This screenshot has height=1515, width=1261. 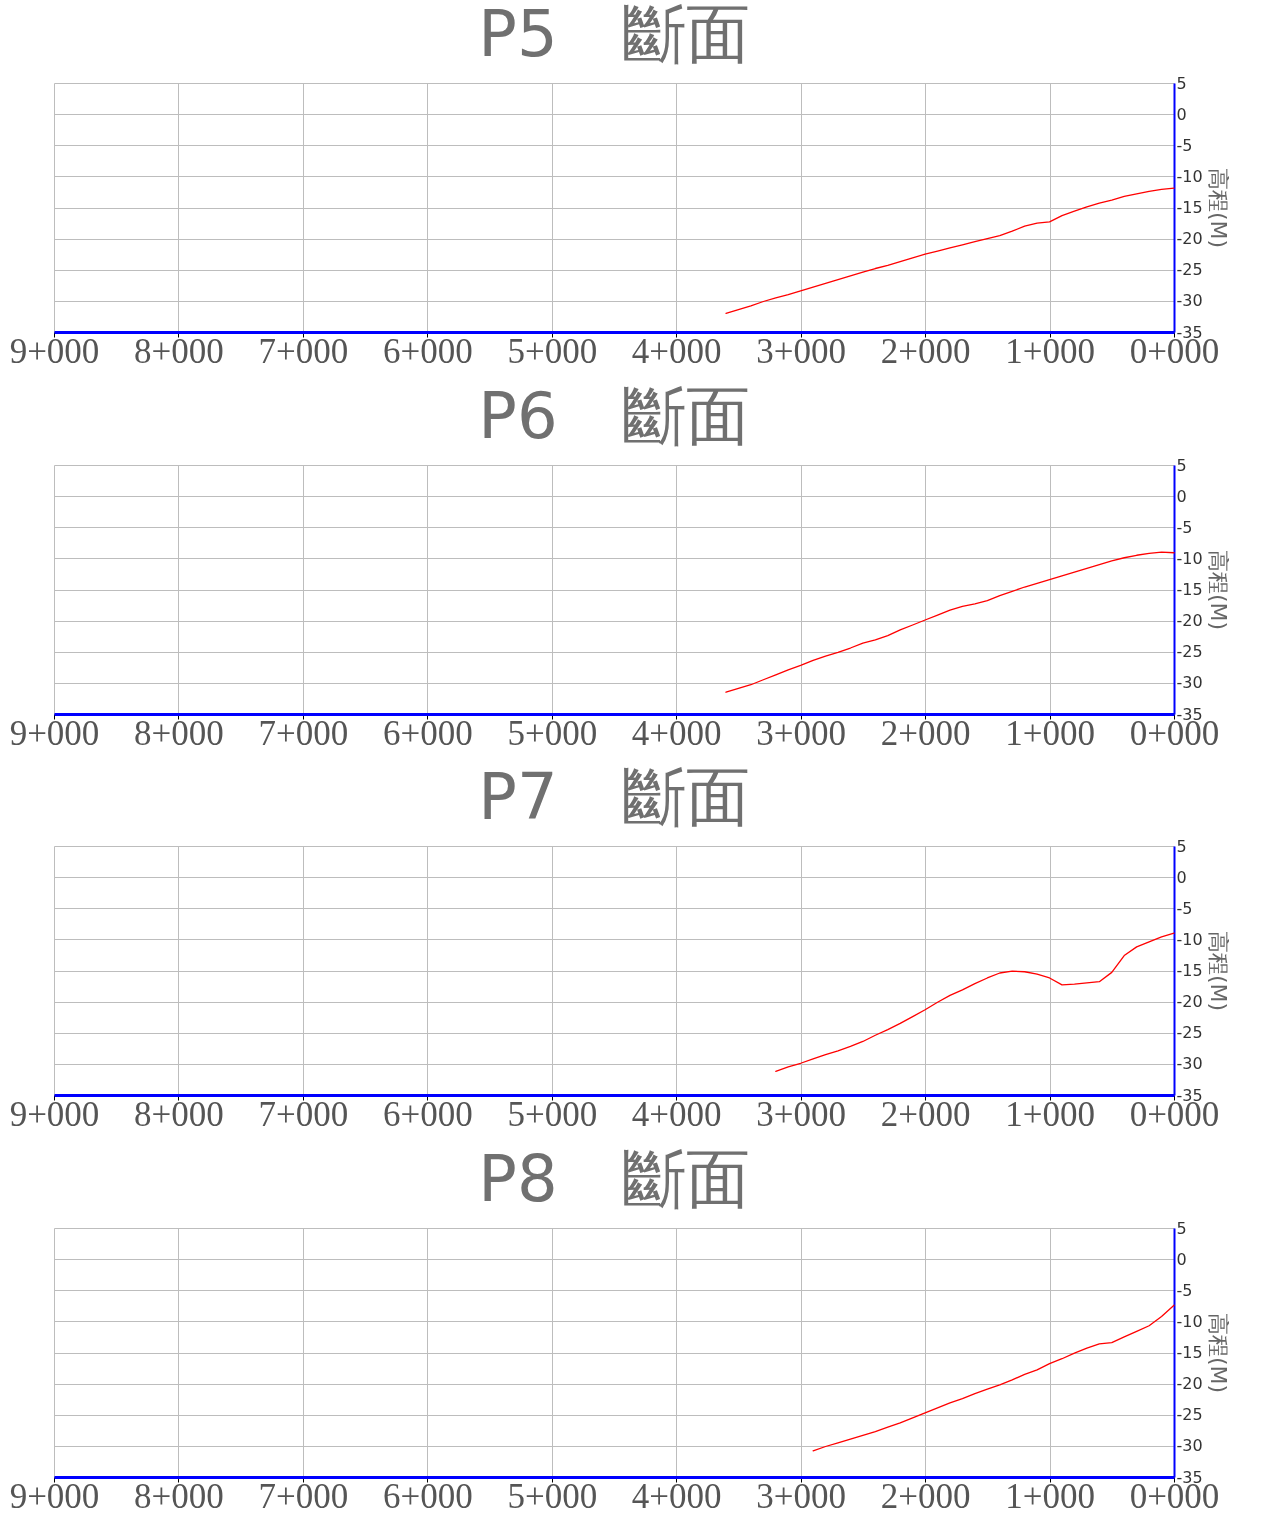 What do you see at coordinates (614, 797) in the screenshot?
I see `chart-title: P7 斷面` at bounding box center [614, 797].